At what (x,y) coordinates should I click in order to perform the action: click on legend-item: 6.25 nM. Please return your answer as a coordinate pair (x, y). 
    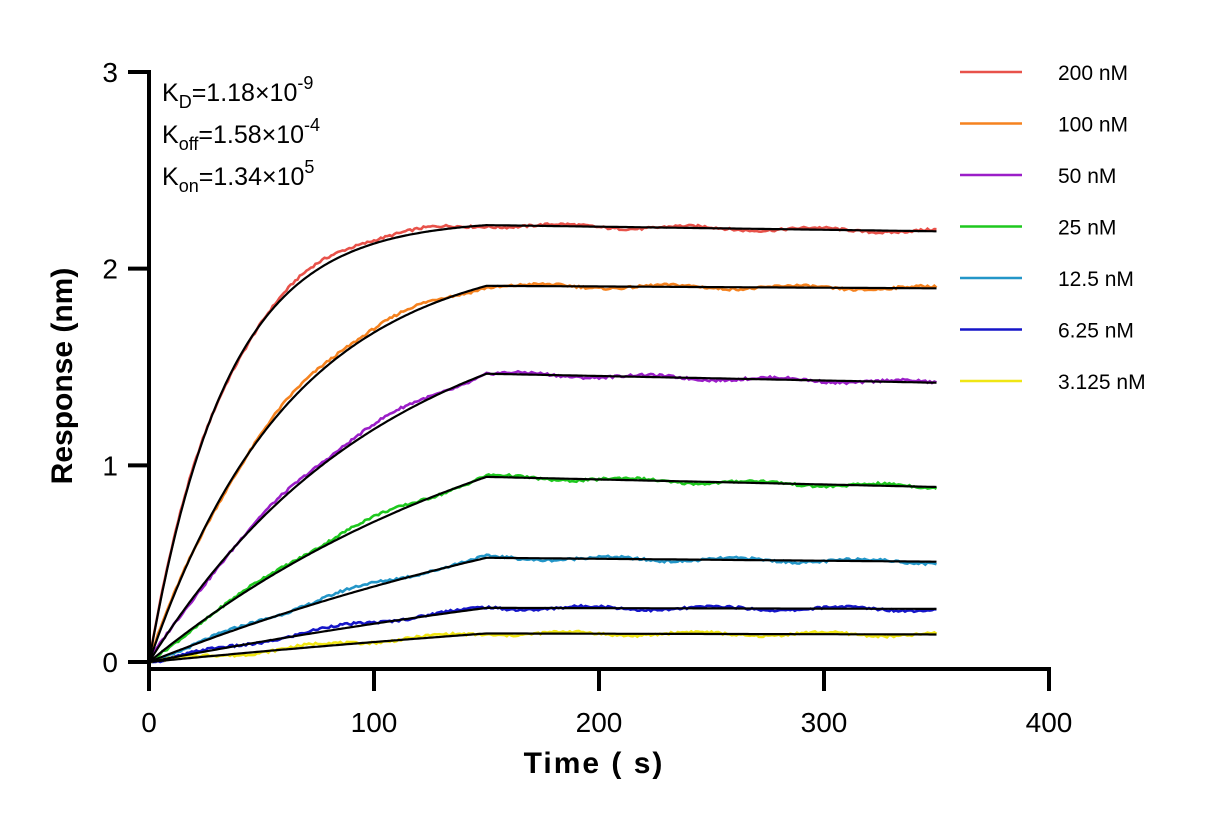
    Looking at the image, I should click on (1047, 331).